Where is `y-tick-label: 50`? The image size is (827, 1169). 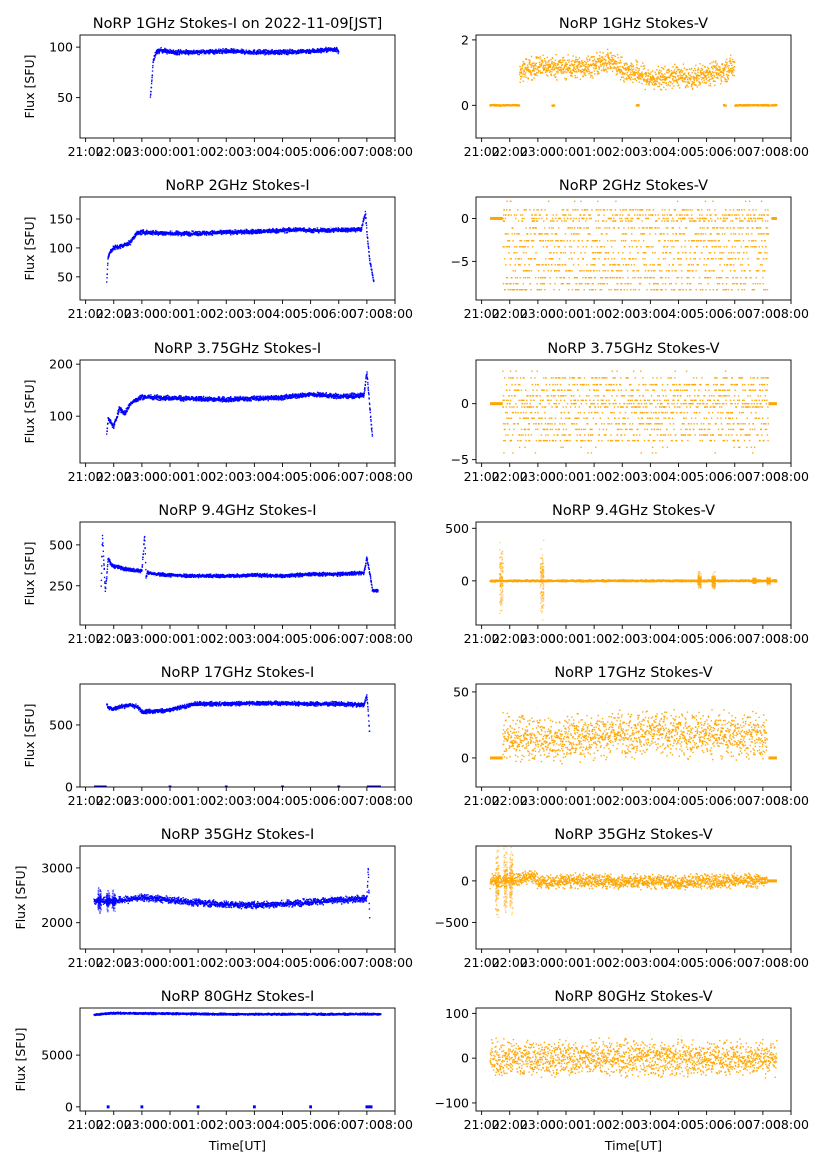 y-tick-label: 50 is located at coordinates (65, 97).